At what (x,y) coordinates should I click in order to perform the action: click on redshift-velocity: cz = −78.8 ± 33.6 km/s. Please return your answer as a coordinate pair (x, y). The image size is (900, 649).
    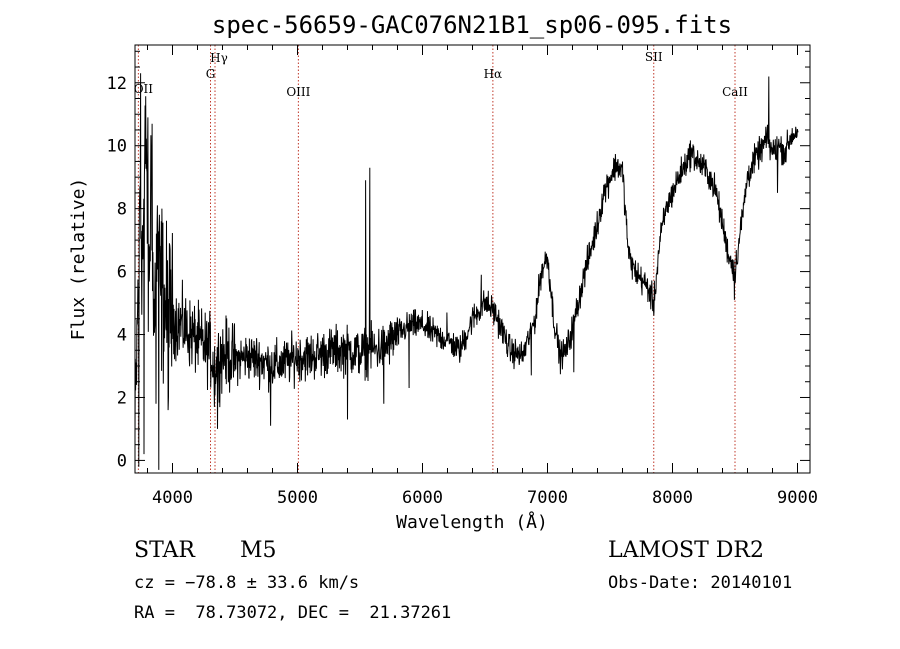
    Looking at the image, I should click on (247, 583).